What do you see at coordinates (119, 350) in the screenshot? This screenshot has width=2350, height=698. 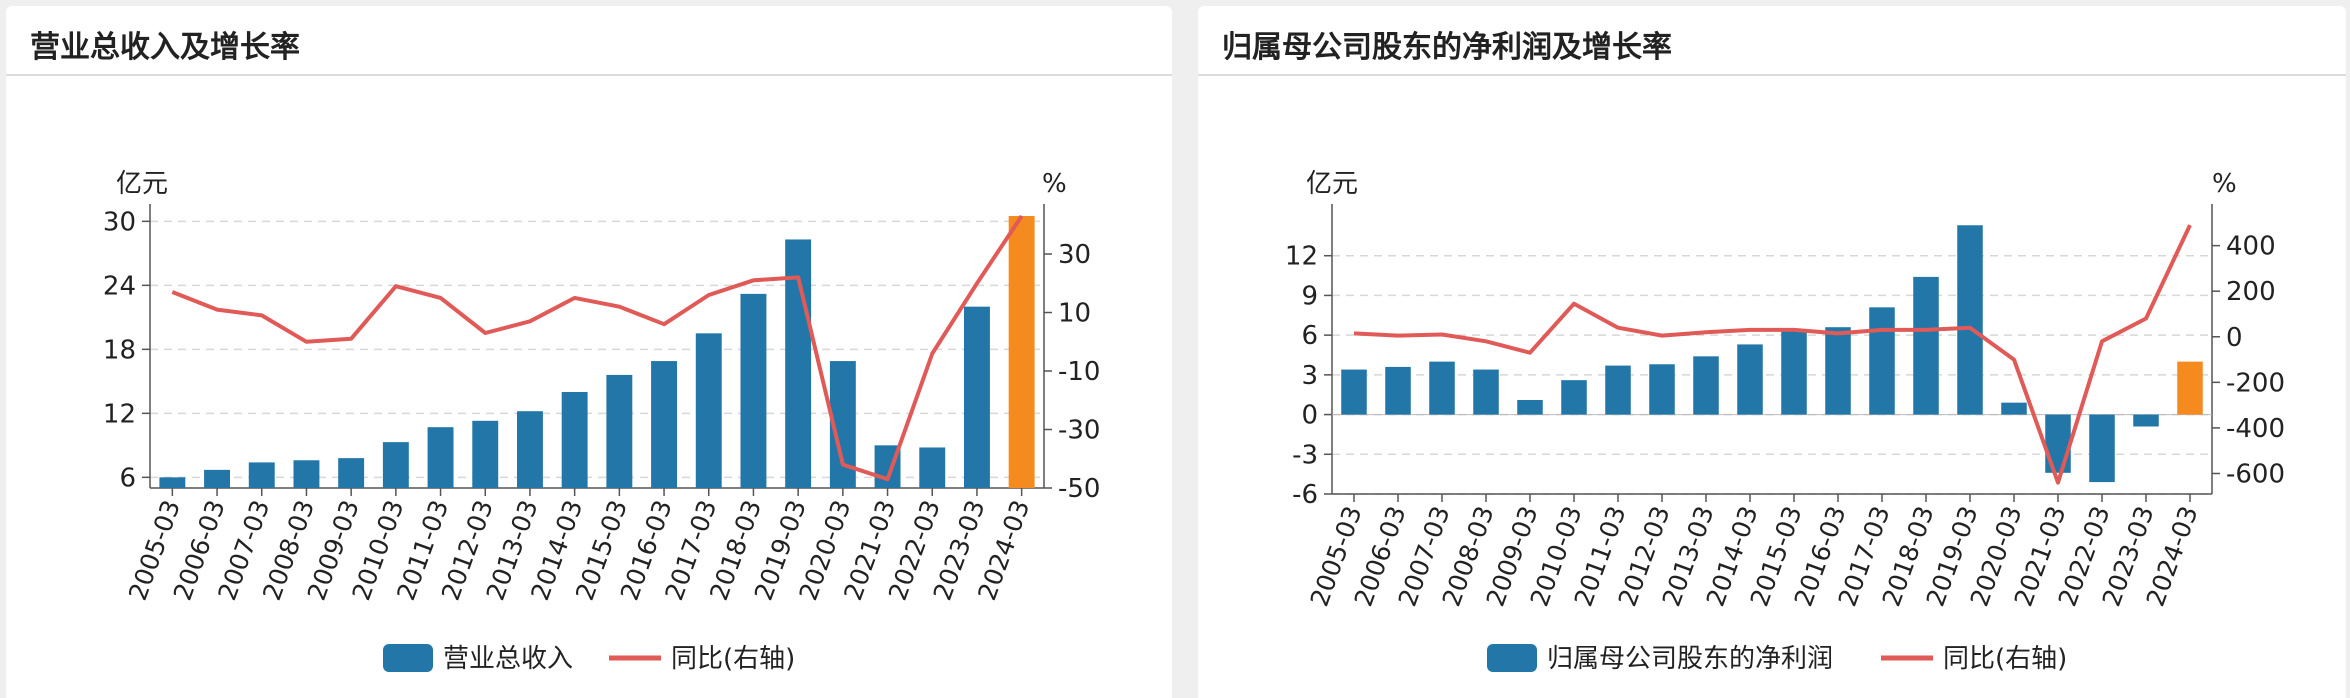 I see `y-left-tick-label: 18` at bounding box center [119, 350].